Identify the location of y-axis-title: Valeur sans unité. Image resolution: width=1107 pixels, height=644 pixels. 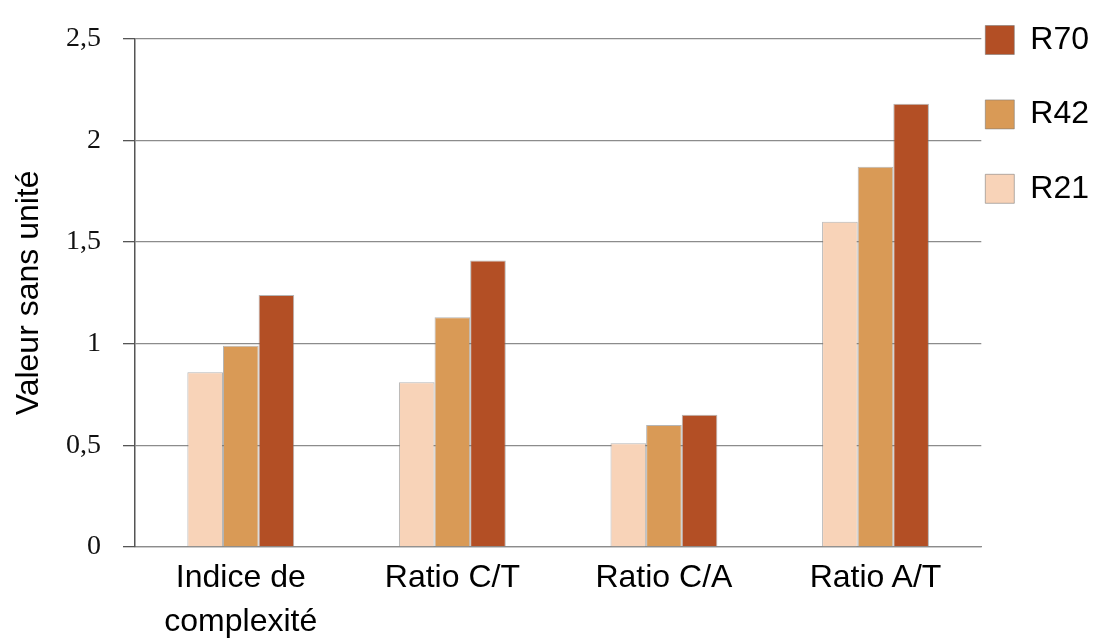
(27, 293).